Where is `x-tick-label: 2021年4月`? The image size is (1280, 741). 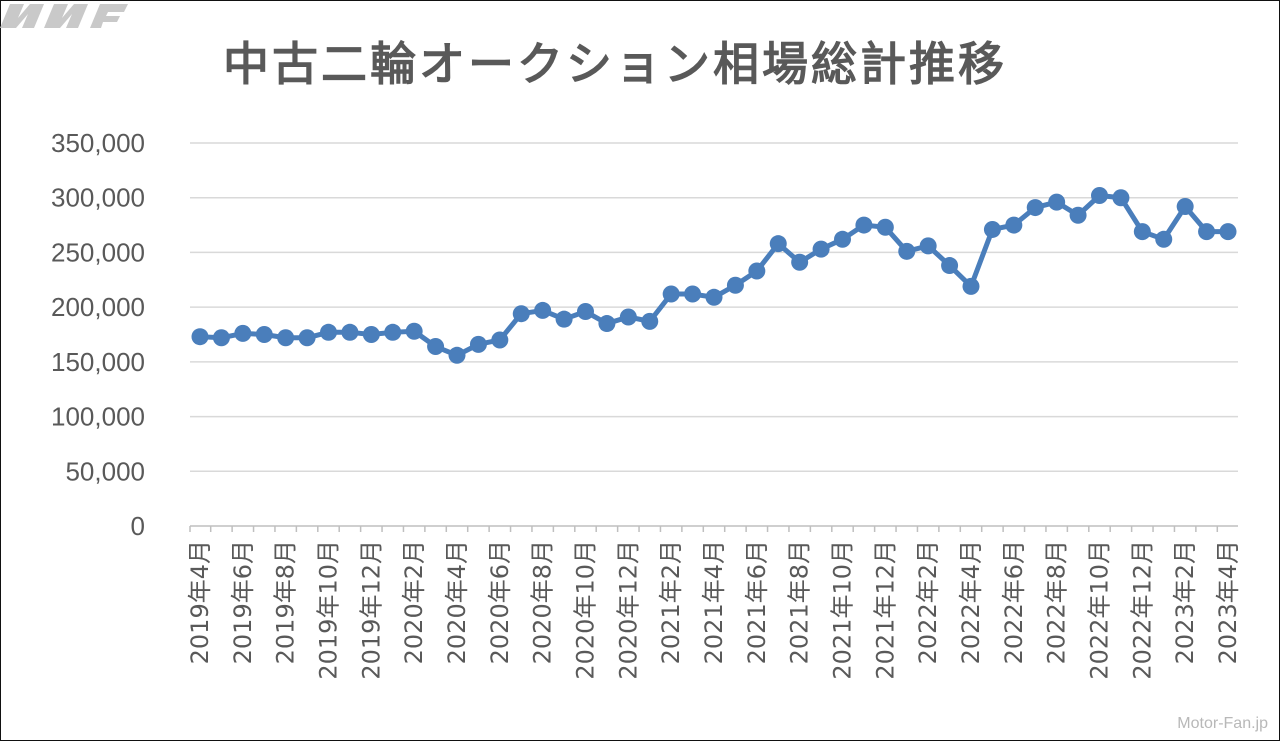 x-tick-label: 2021年4月 is located at coordinates (714, 602).